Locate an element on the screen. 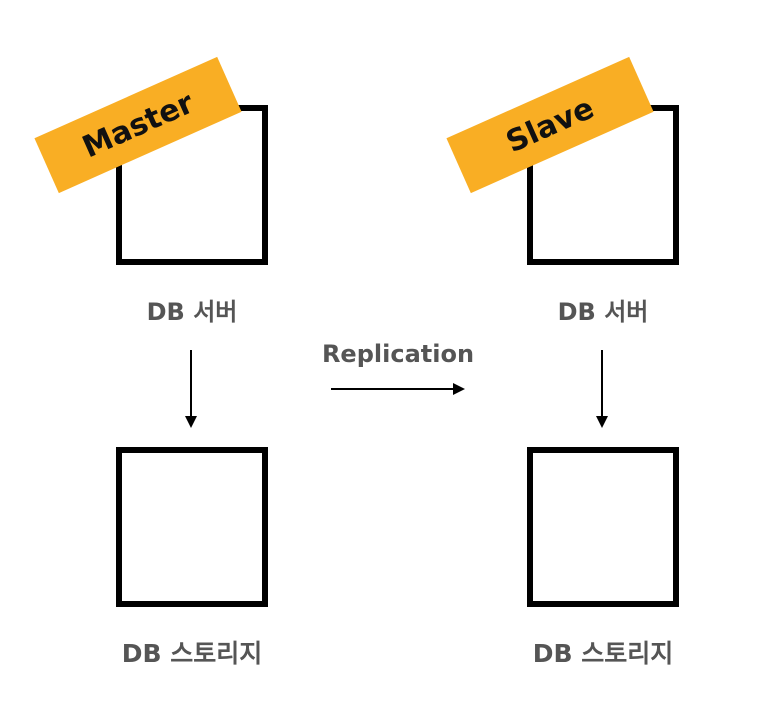 The height and width of the screenshot is (712, 768). replication-arrow is located at coordinates (398, 389).